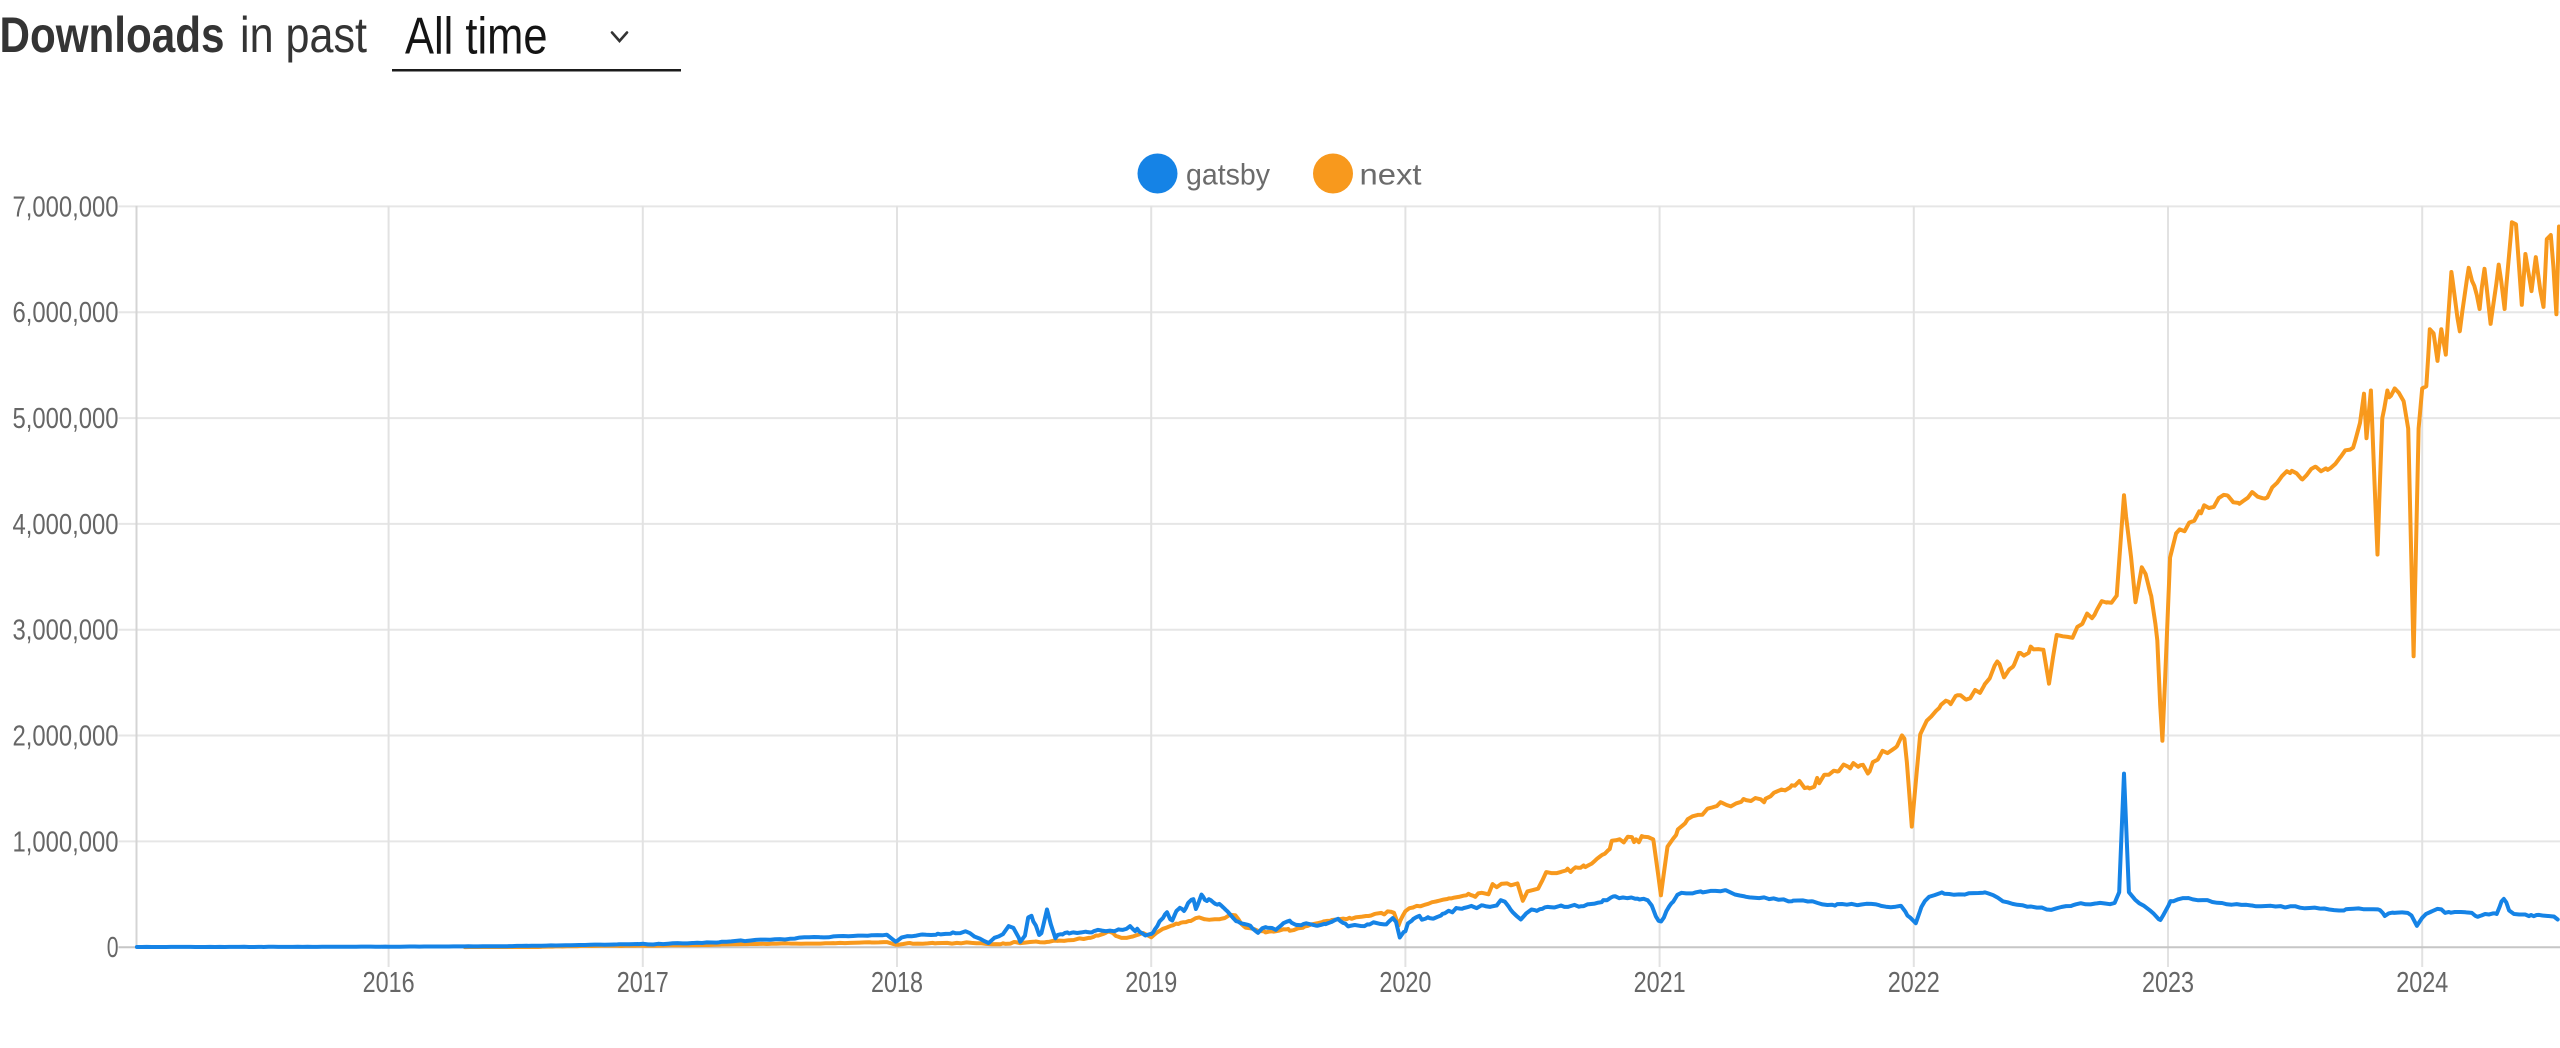 This screenshot has width=2560, height=1048. Describe the element at coordinates (897, 983) in the screenshot. I see `svg-text: 2018` at that location.